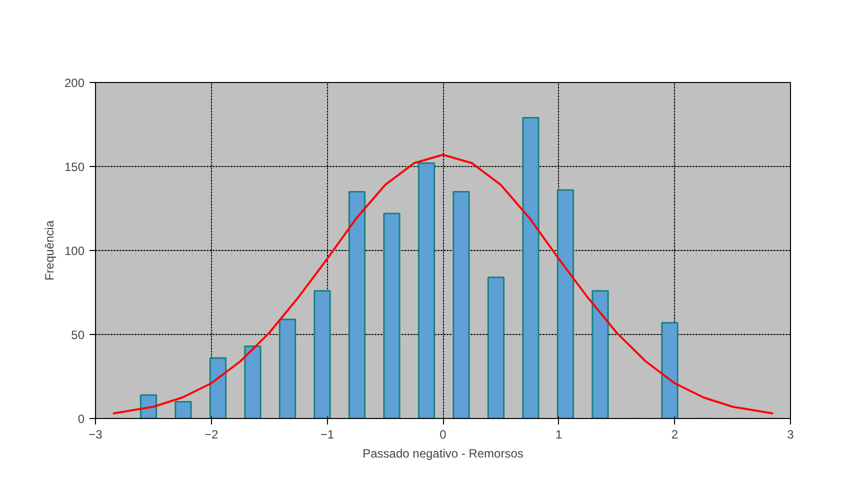 The image size is (860, 479). What do you see at coordinates (81, 419) in the screenshot?
I see `y-tick-label: 0` at bounding box center [81, 419].